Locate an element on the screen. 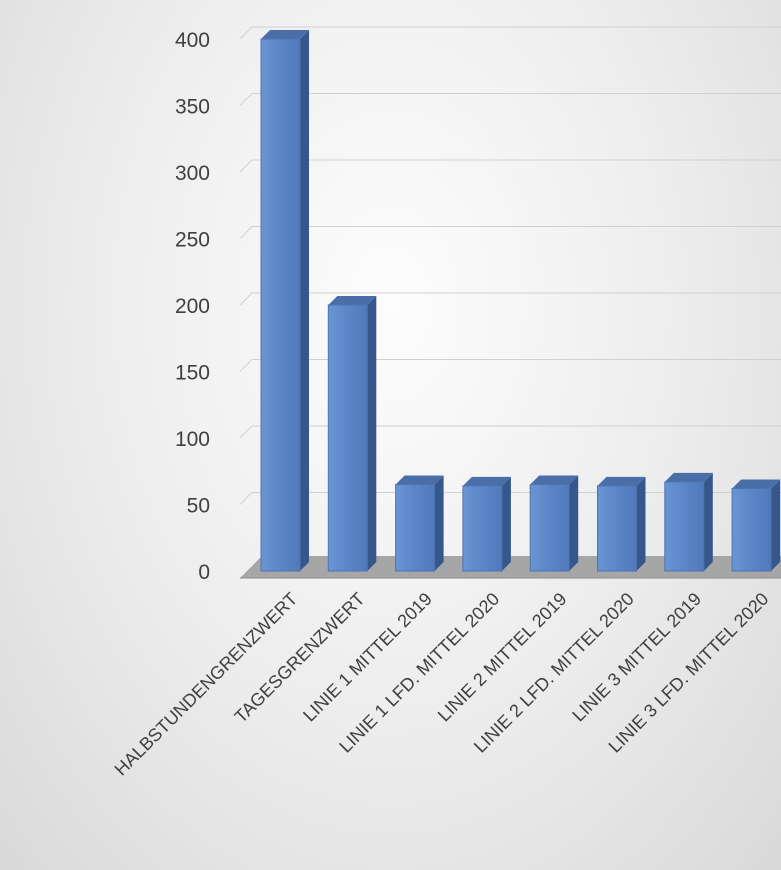 The image size is (781, 870). x-category-label: TAGESGRENZWERT is located at coordinates (299, 658).